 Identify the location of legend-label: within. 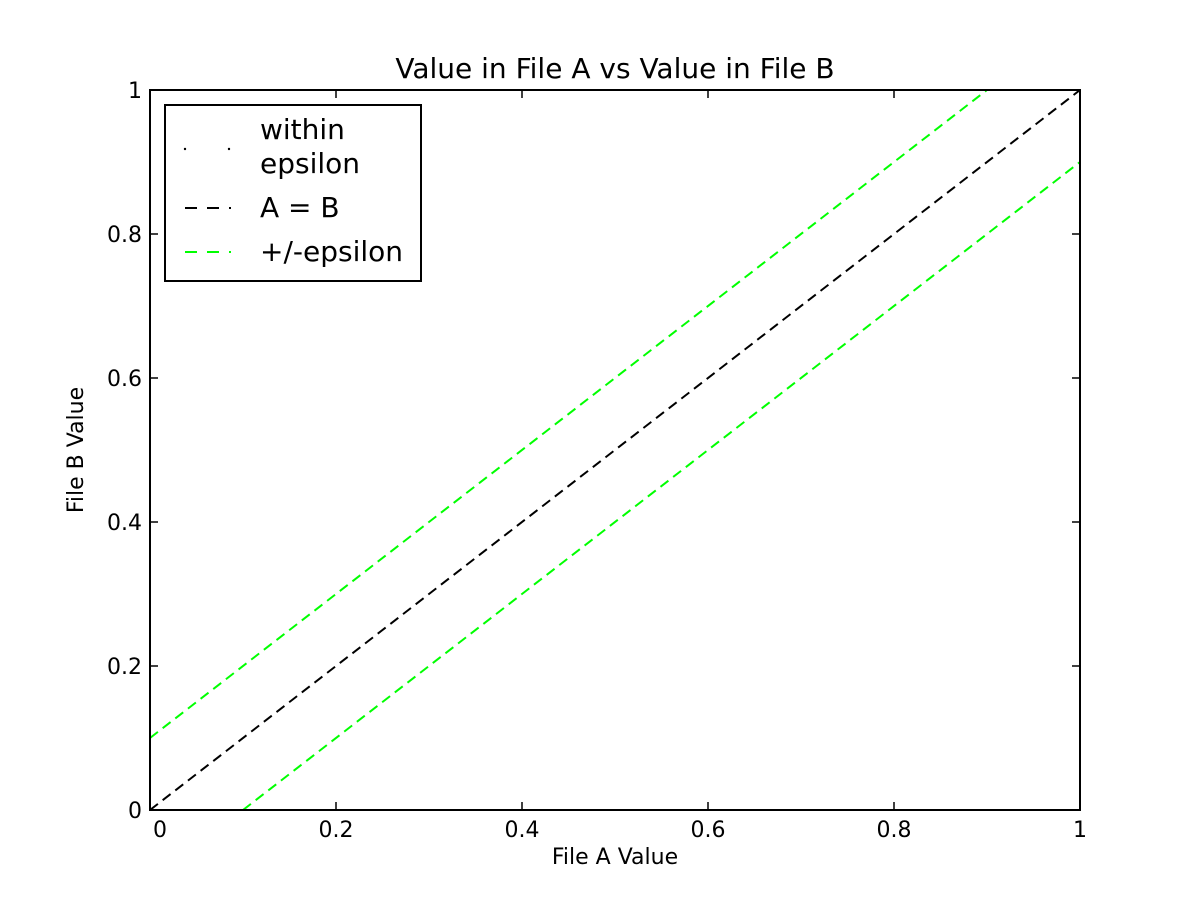
(302, 129).